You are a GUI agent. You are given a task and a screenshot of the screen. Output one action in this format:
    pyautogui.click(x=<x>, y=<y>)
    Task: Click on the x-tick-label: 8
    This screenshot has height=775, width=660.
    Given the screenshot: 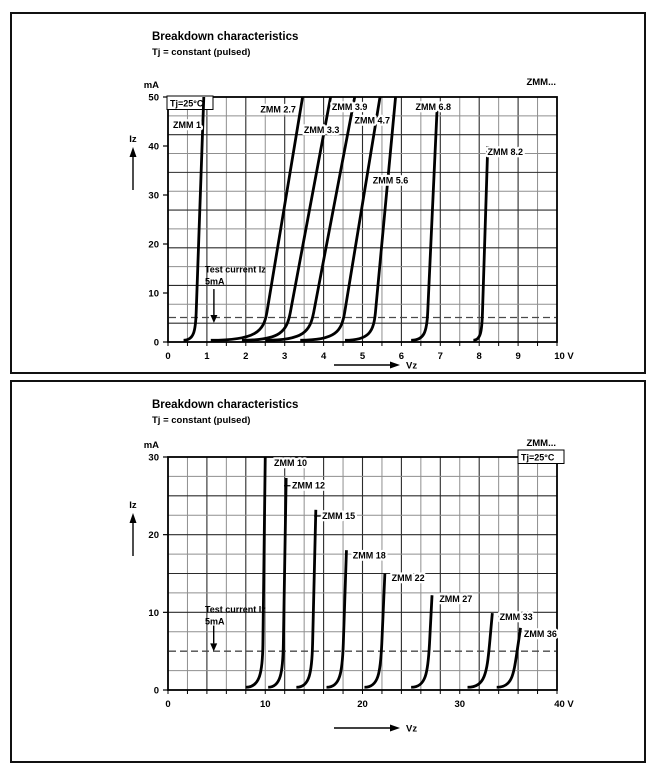 What is the action you would take?
    pyautogui.click(x=479, y=356)
    